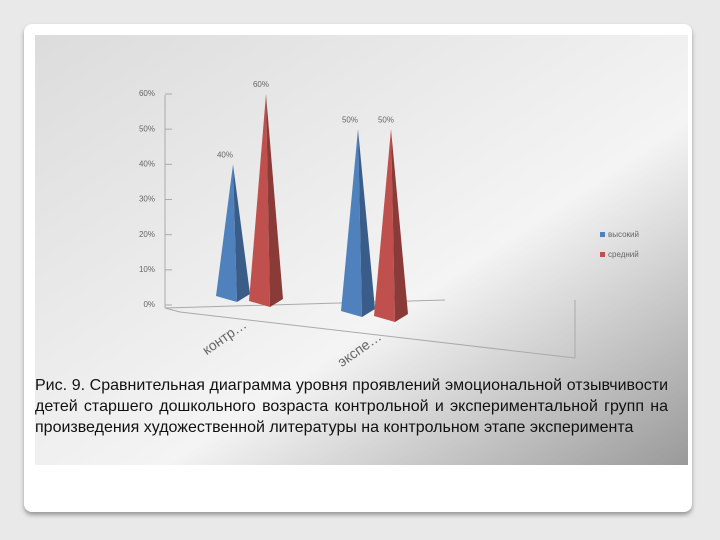 Image resolution: width=720 pixels, height=540 pixels. What do you see at coordinates (623, 234) in the screenshot?
I see `legend-label: высокий` at bounding box center [623, 234].